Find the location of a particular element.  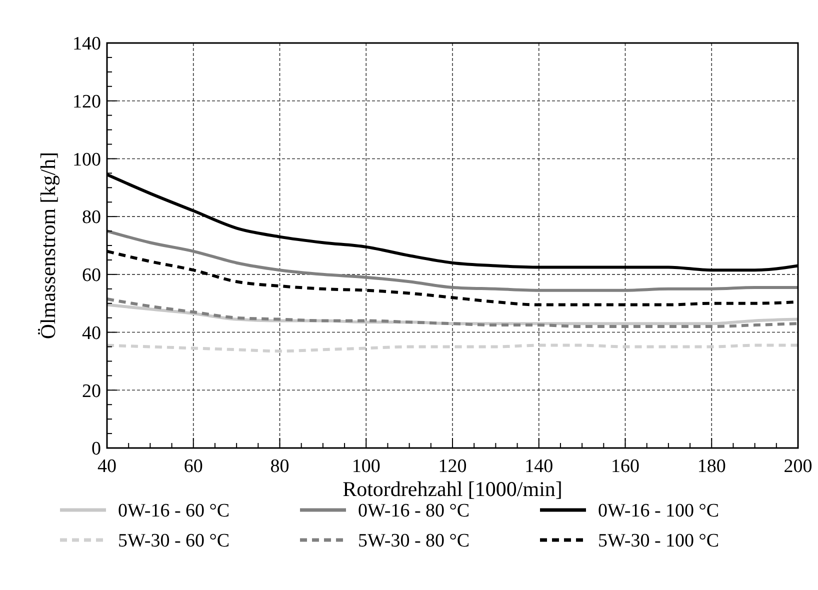

y-axis-title: Ölmassenstrom [kg/h] is located at coordinates (48, 246).